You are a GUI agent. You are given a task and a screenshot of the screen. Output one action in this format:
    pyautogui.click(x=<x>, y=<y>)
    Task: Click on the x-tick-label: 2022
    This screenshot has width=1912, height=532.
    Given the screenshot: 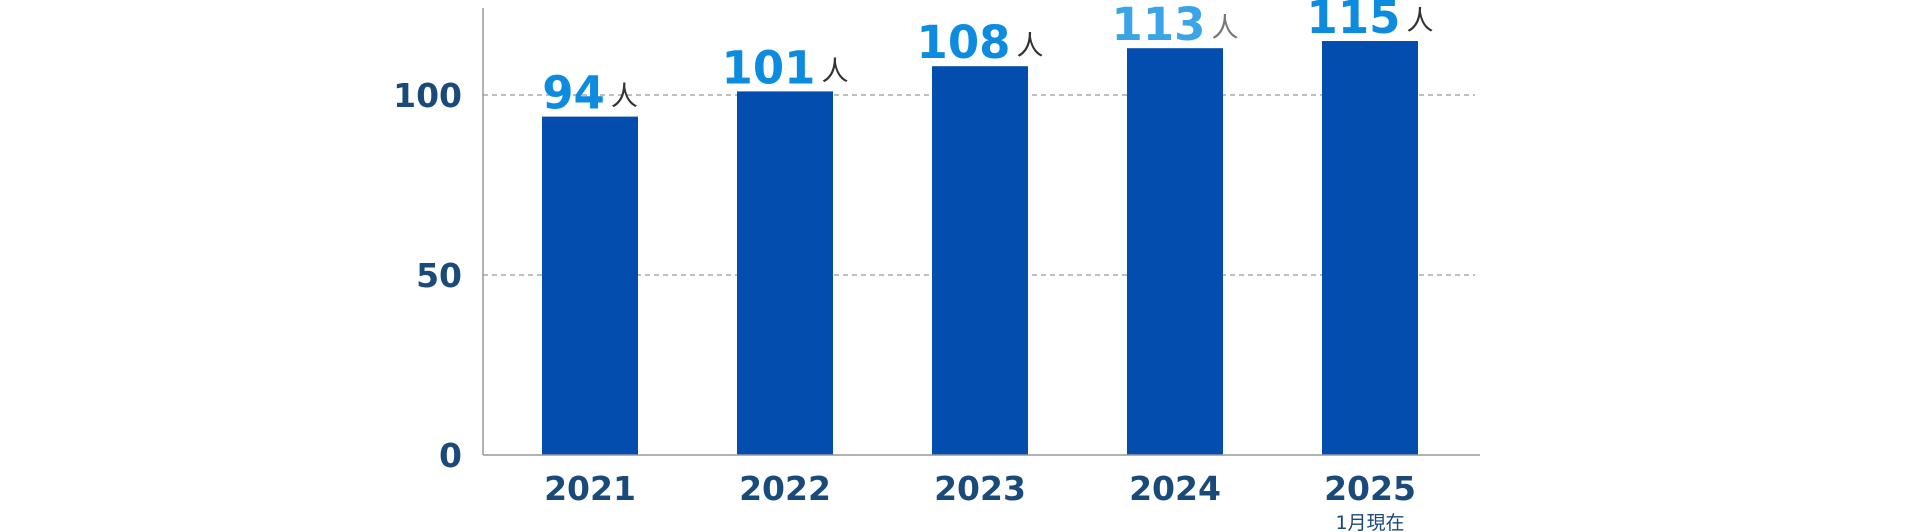 What is the action you would take?
    pyautogui.click(x=785, y=488)
    